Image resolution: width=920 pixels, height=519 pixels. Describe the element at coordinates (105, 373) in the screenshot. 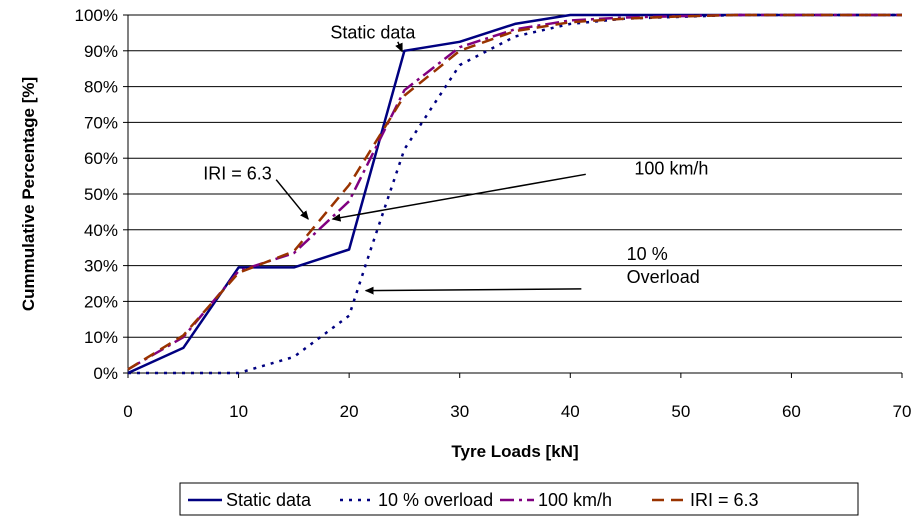

I see `y-tick-label: 0%` at that location.